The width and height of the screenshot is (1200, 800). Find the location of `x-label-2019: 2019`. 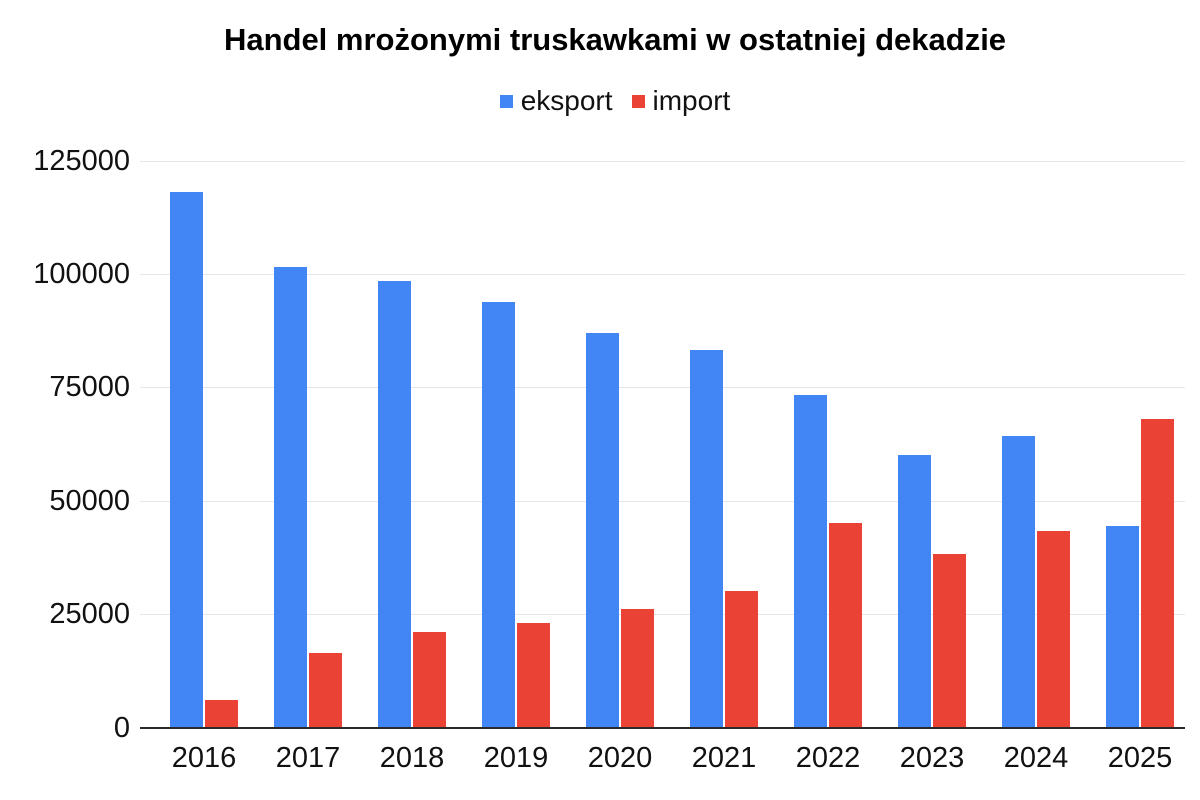

x-label-2019: 2019 is located at coordinates (516, 758).